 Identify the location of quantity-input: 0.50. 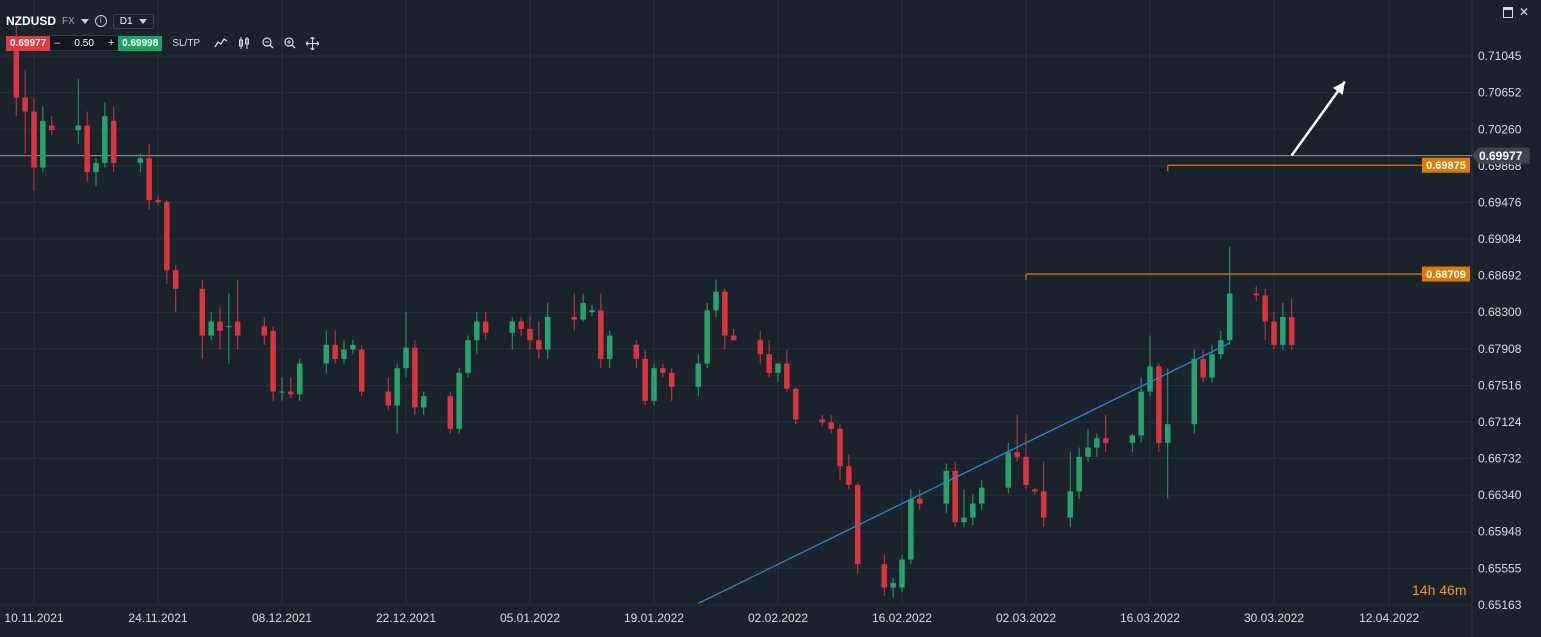
(84, 43).